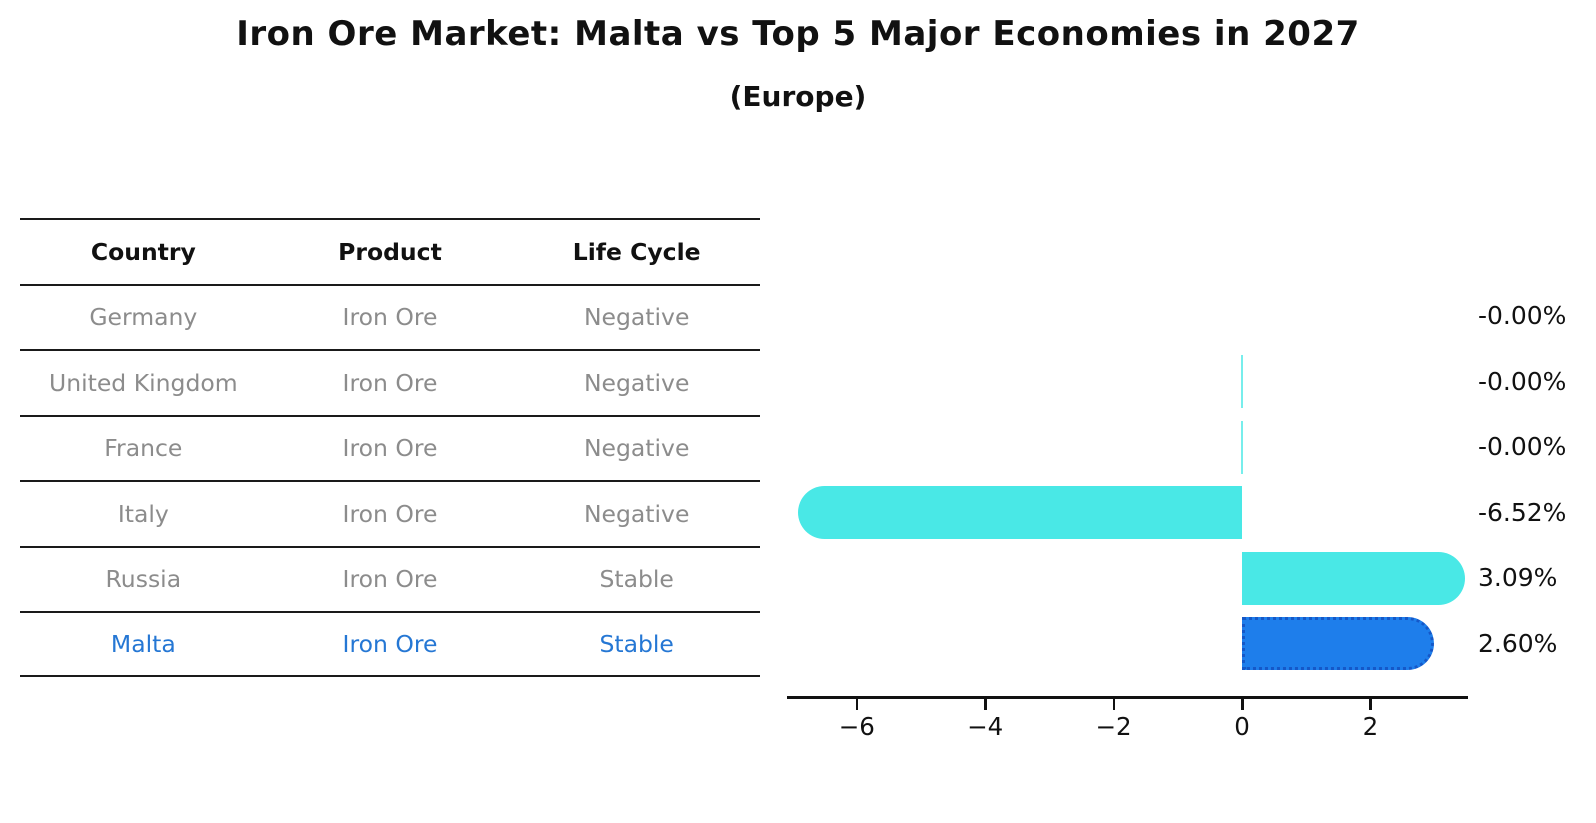 This screenshot has width=1596, height=823. What do you see at coordinates (1242, 726) in the screenshot?
I see `x-axis-tick-label: 0` at bounding box center [1242, 726].